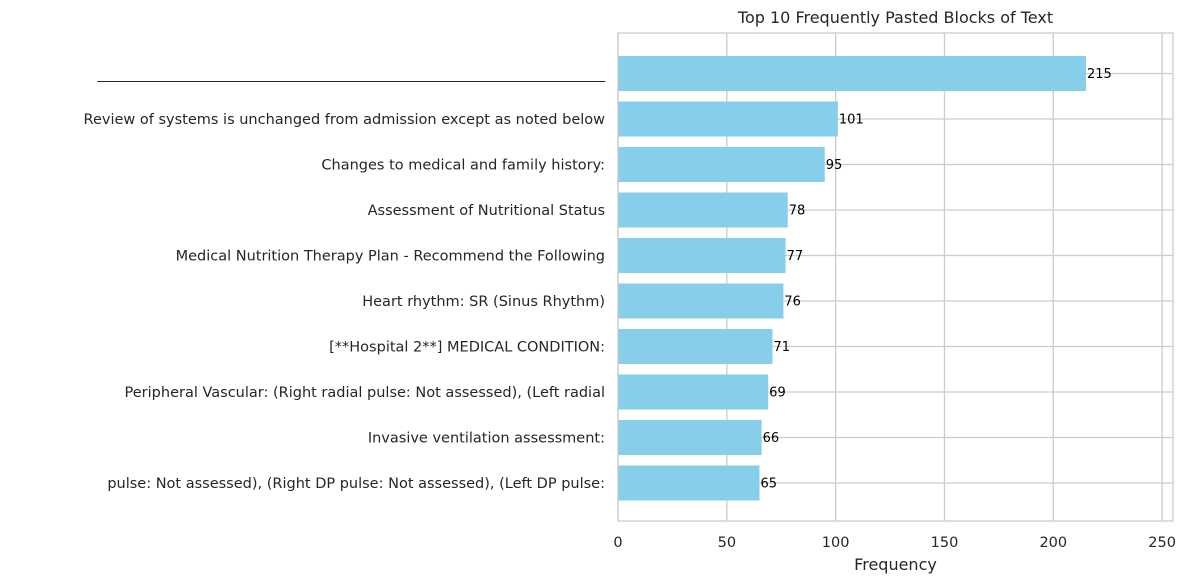 Image resolution: width=1183 pixels, height=584 pixels. Describe the element at coordinates (895, 564) in the screenshot. I see `x-axis-title: Frequency` at that location.